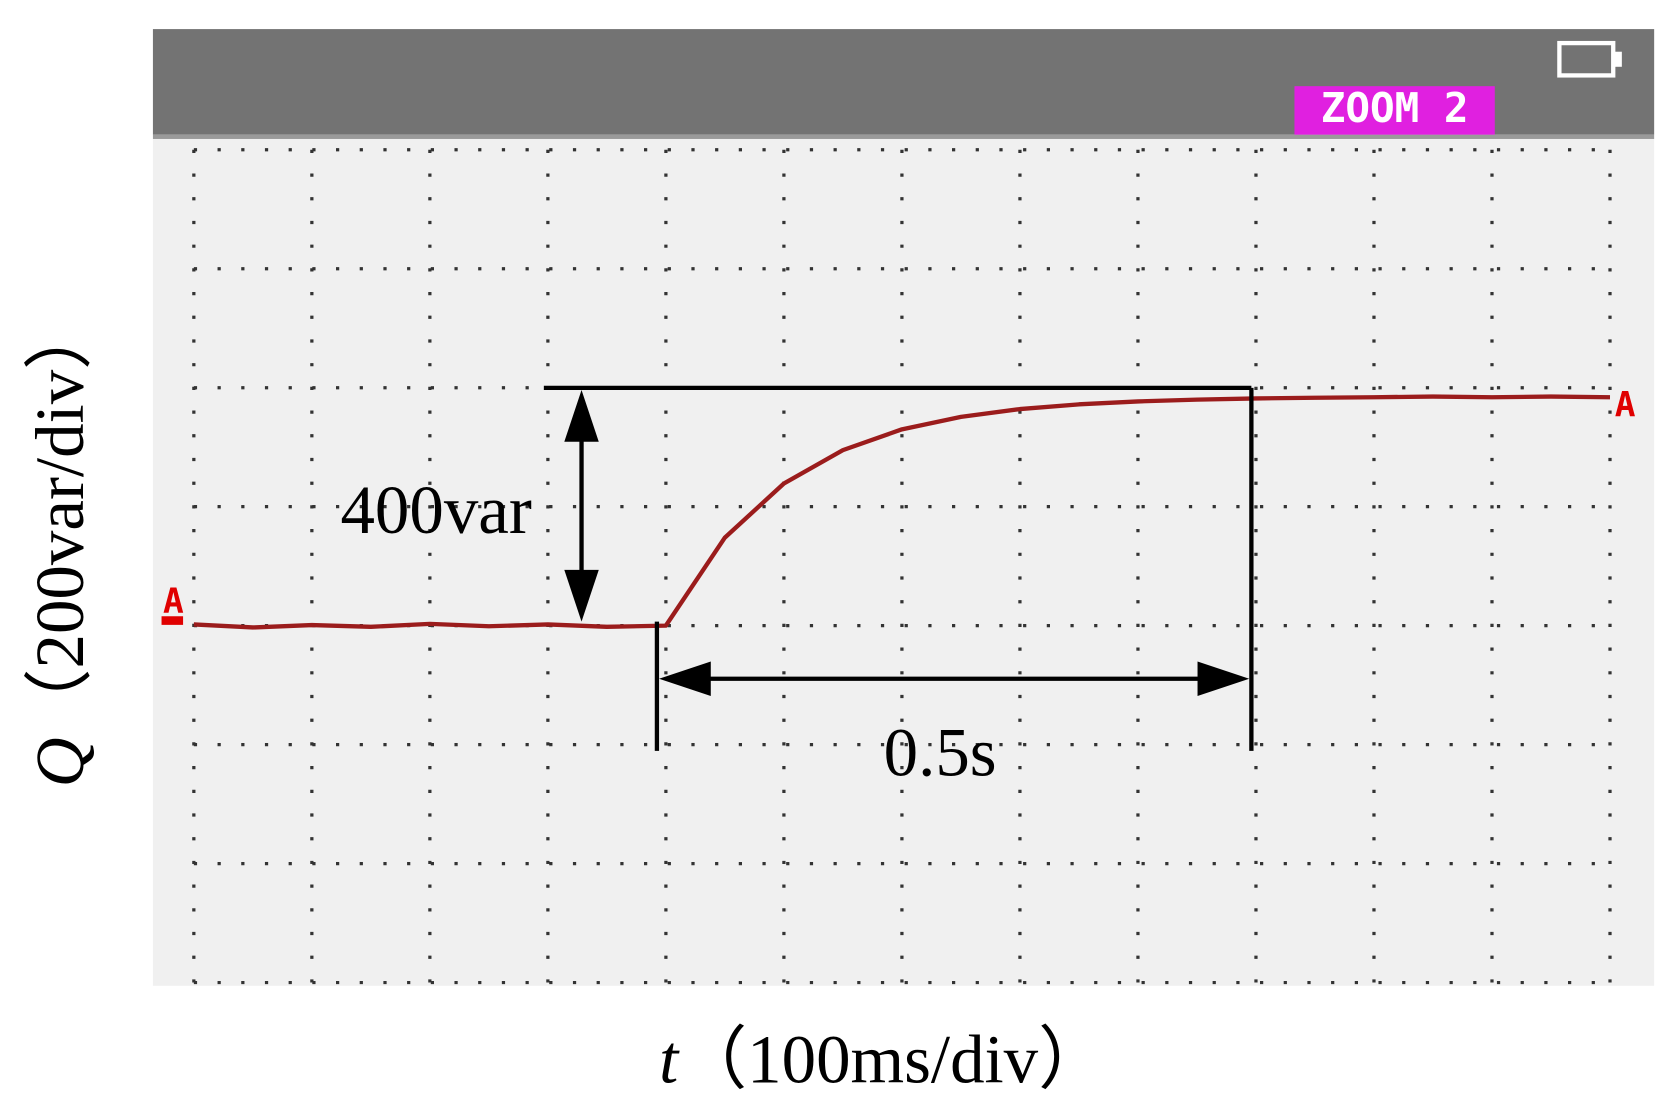  Describe the element at coordinates (940, 752) in the screenshot. I see `time-annotation: 0.5s` at that location.